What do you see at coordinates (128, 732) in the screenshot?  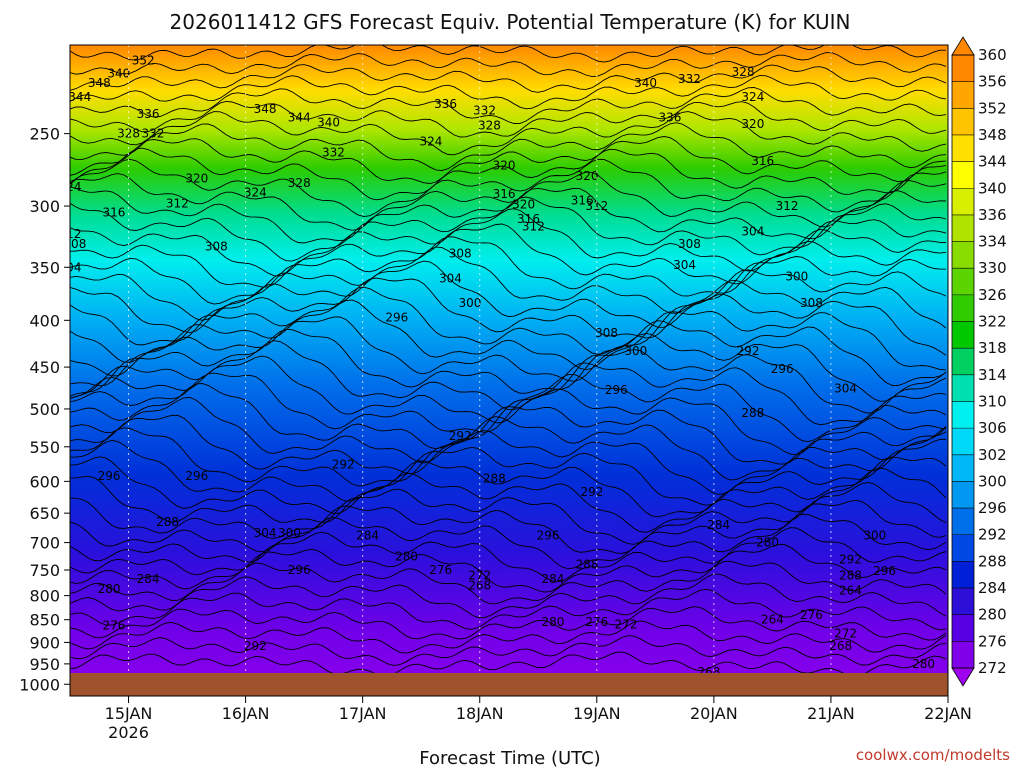 I see `x-tick-sublabel: 2026` at bounding box center [128, 732].